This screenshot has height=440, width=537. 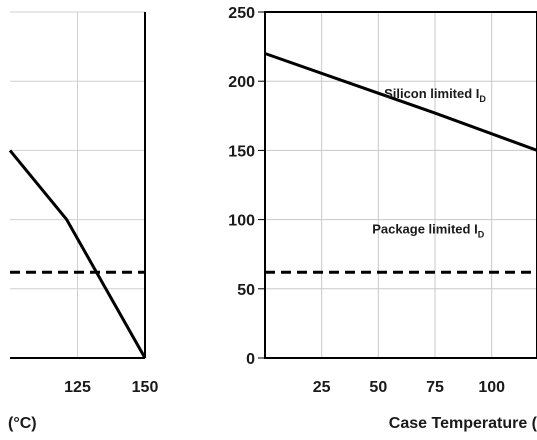 What do you see at coordinates (322, 387) in the screenshot?
I see `x-tick-label: 25` at bounding box center [322, 387].